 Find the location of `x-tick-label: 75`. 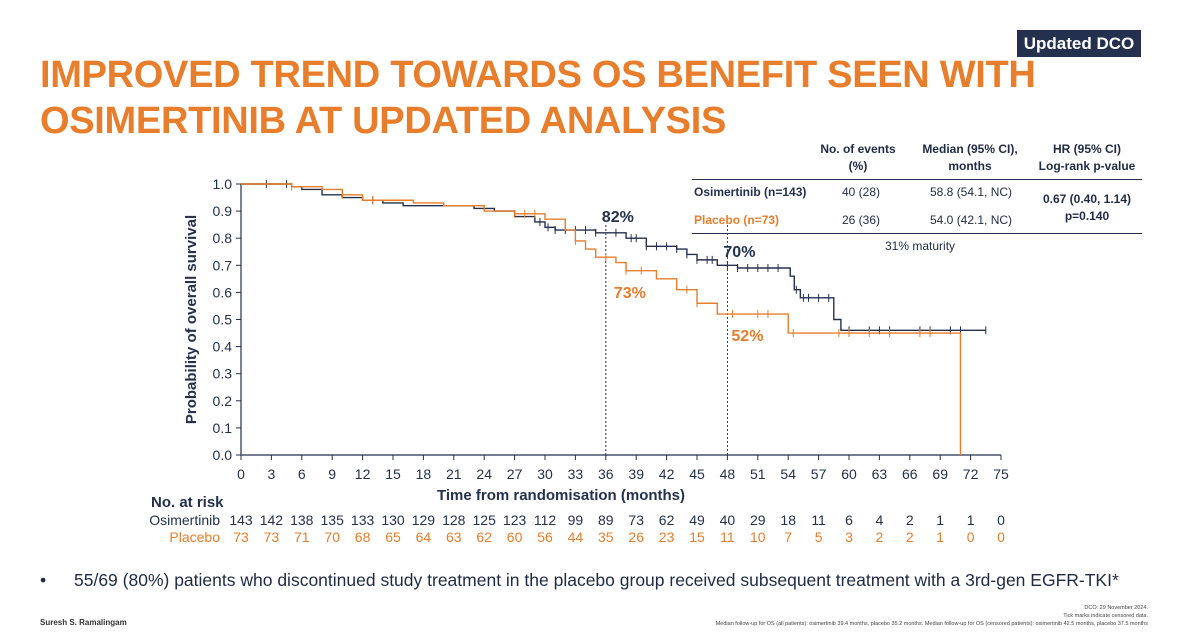

x-tick-label: 75 is located at coordinates (1001, 474).